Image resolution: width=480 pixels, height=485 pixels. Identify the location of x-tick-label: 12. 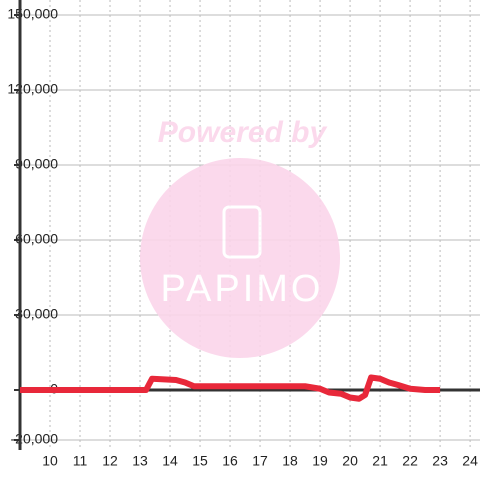
(110, 461).